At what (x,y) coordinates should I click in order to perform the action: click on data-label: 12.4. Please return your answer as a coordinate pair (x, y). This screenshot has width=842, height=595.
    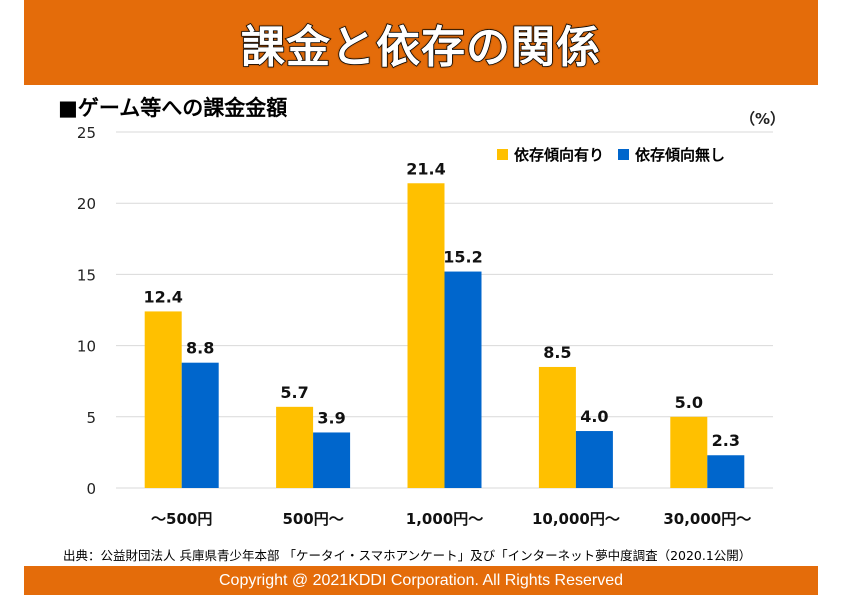
    Looking at the image, I should click on (162, 296).